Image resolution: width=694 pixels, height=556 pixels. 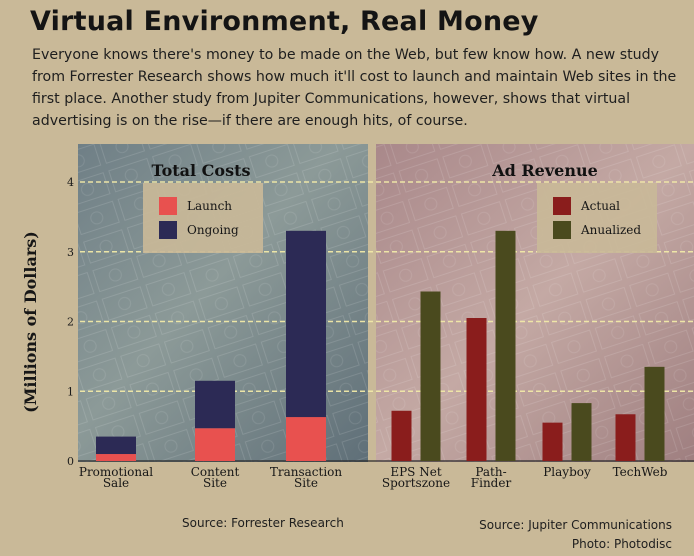 I want to click on page-title: Virtual Environment, Real Money, so click(x=284, y=21).